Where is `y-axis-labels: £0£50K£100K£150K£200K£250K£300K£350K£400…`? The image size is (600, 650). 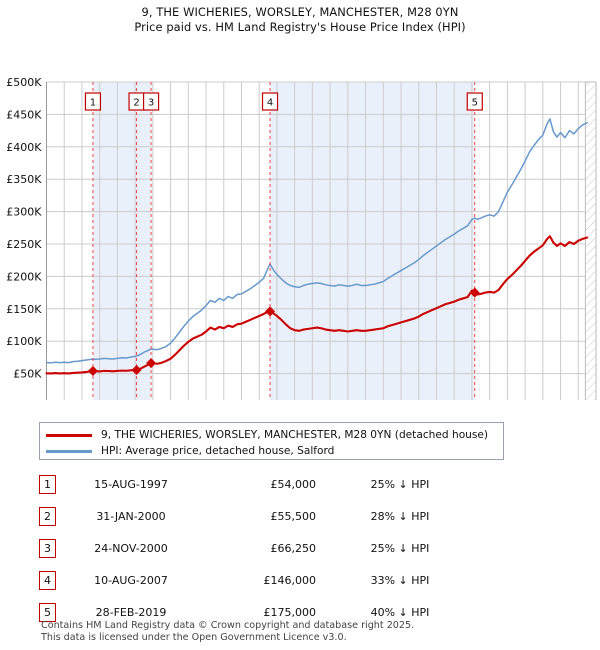
y-axis-labels: £0£50K£100K£150K£200K£250K£300K£350K£400… is located at coordinates (24, 228).